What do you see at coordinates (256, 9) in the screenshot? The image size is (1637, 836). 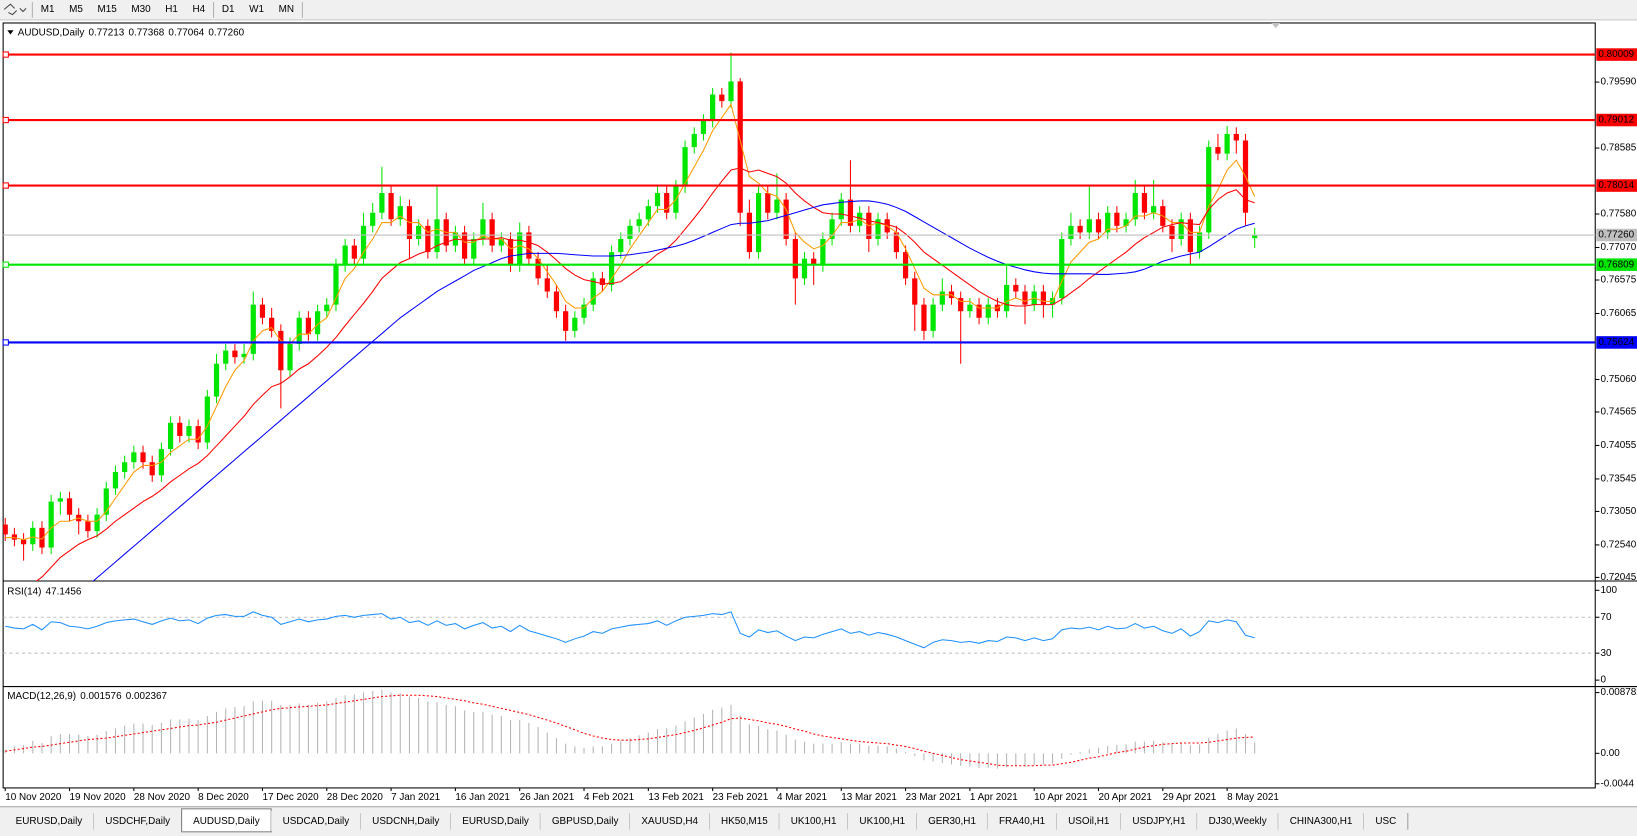 I see `timeframe-button: W1` at bounding box center [256, 9].